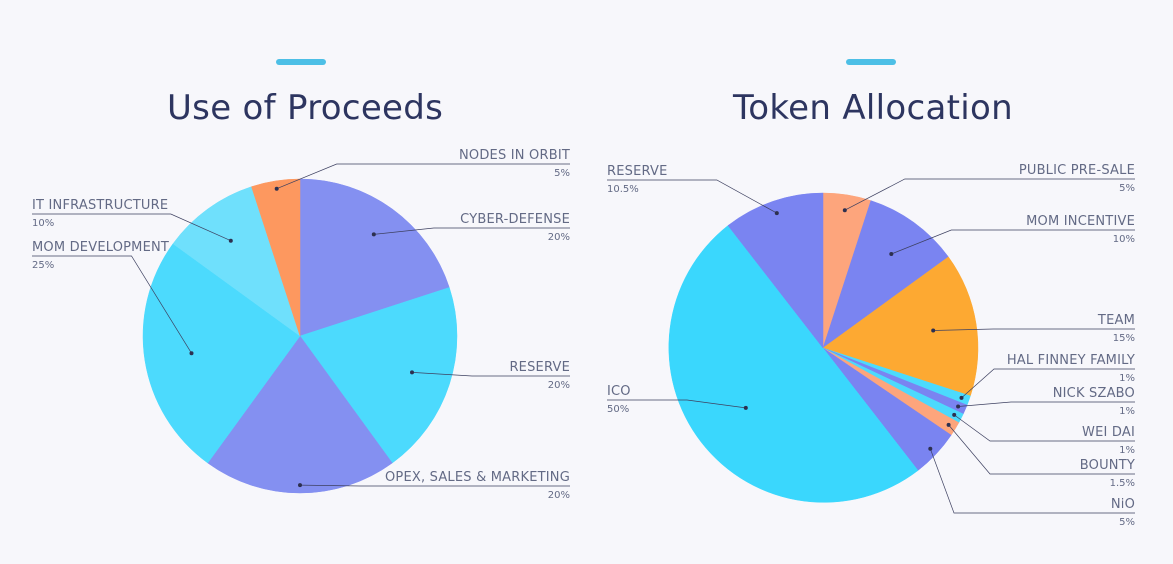  What do you see at coordinates (515, 219) in the screenshot?
I see `slice-label-text: CYBER-DEFENSE` at bounding box center [515, 219].